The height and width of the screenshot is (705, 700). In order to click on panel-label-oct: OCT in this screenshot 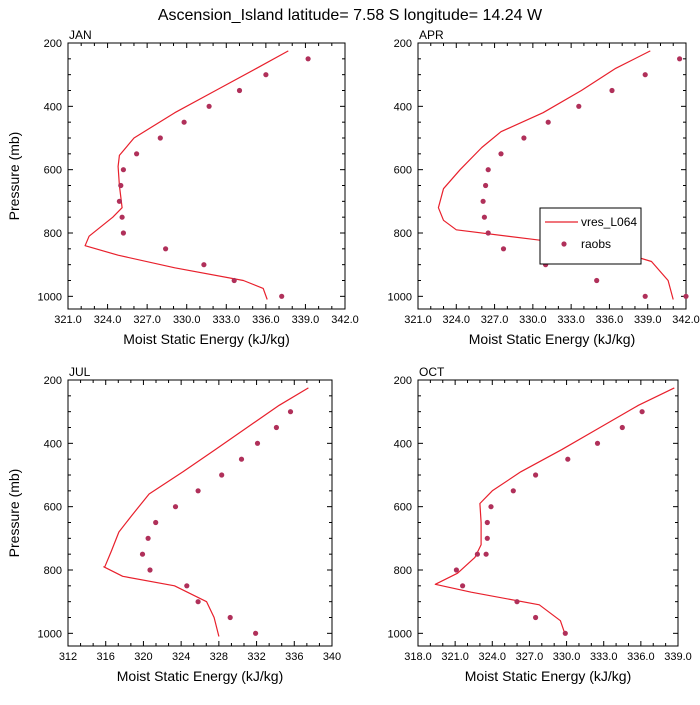, I will do `click(432, 372)`.